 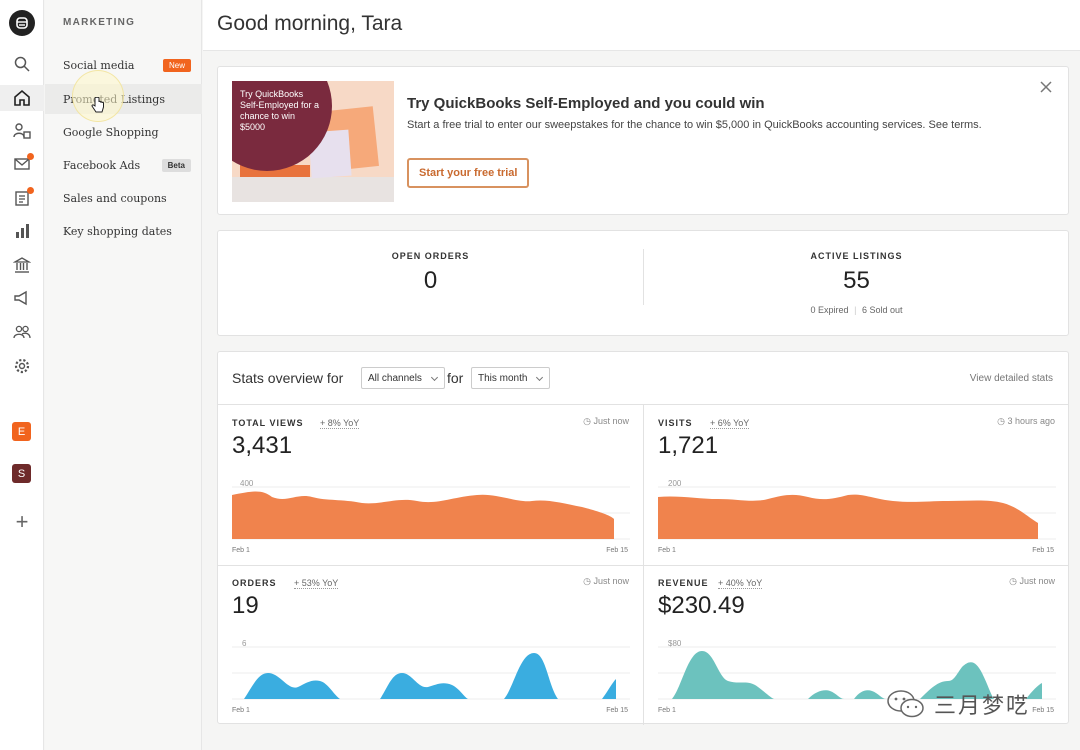 I want to click on shop-manager-logo-icon, so click(x=22, y=23).